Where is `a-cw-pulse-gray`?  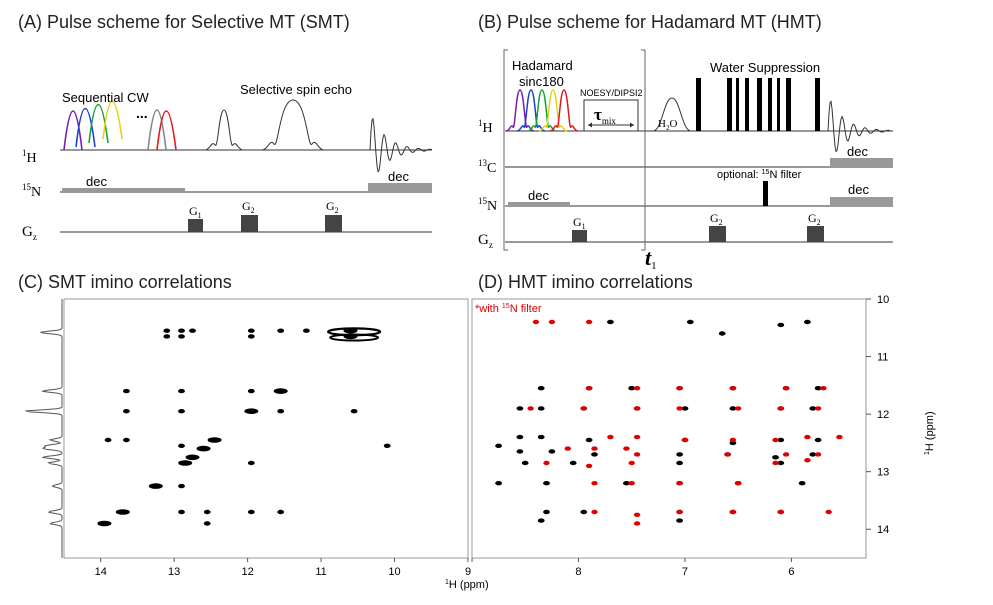 a-cw-pulse-gray is located at coordinates (157, 130).